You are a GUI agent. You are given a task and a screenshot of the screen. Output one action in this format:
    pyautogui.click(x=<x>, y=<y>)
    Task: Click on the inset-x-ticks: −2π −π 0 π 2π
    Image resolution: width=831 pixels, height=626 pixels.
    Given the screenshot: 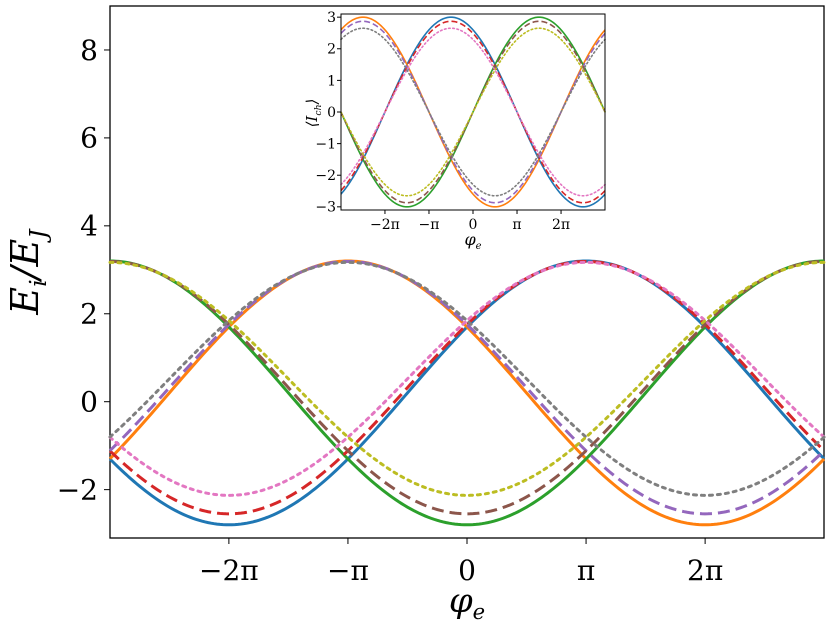 What is the action you would take?
    pyautogui.click(x=470, y=221)
    